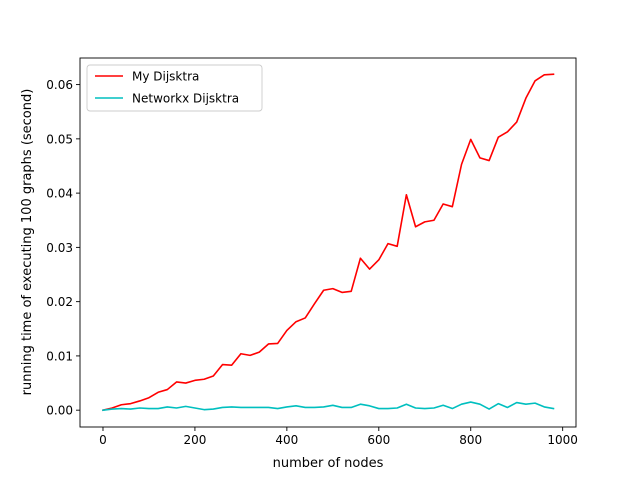 This screenshot has width=640, height=480. What do you see at coordinates (59, 85) in the screenshot?
I see `y-tick-label: 0.06` at bounding box center [59, 85].